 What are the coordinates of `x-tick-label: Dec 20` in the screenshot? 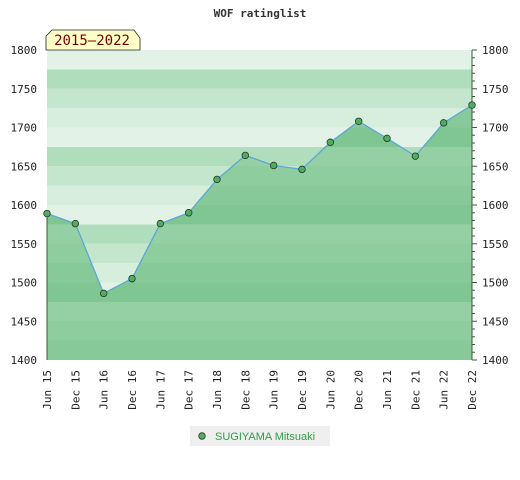 It's located at (359, 390).